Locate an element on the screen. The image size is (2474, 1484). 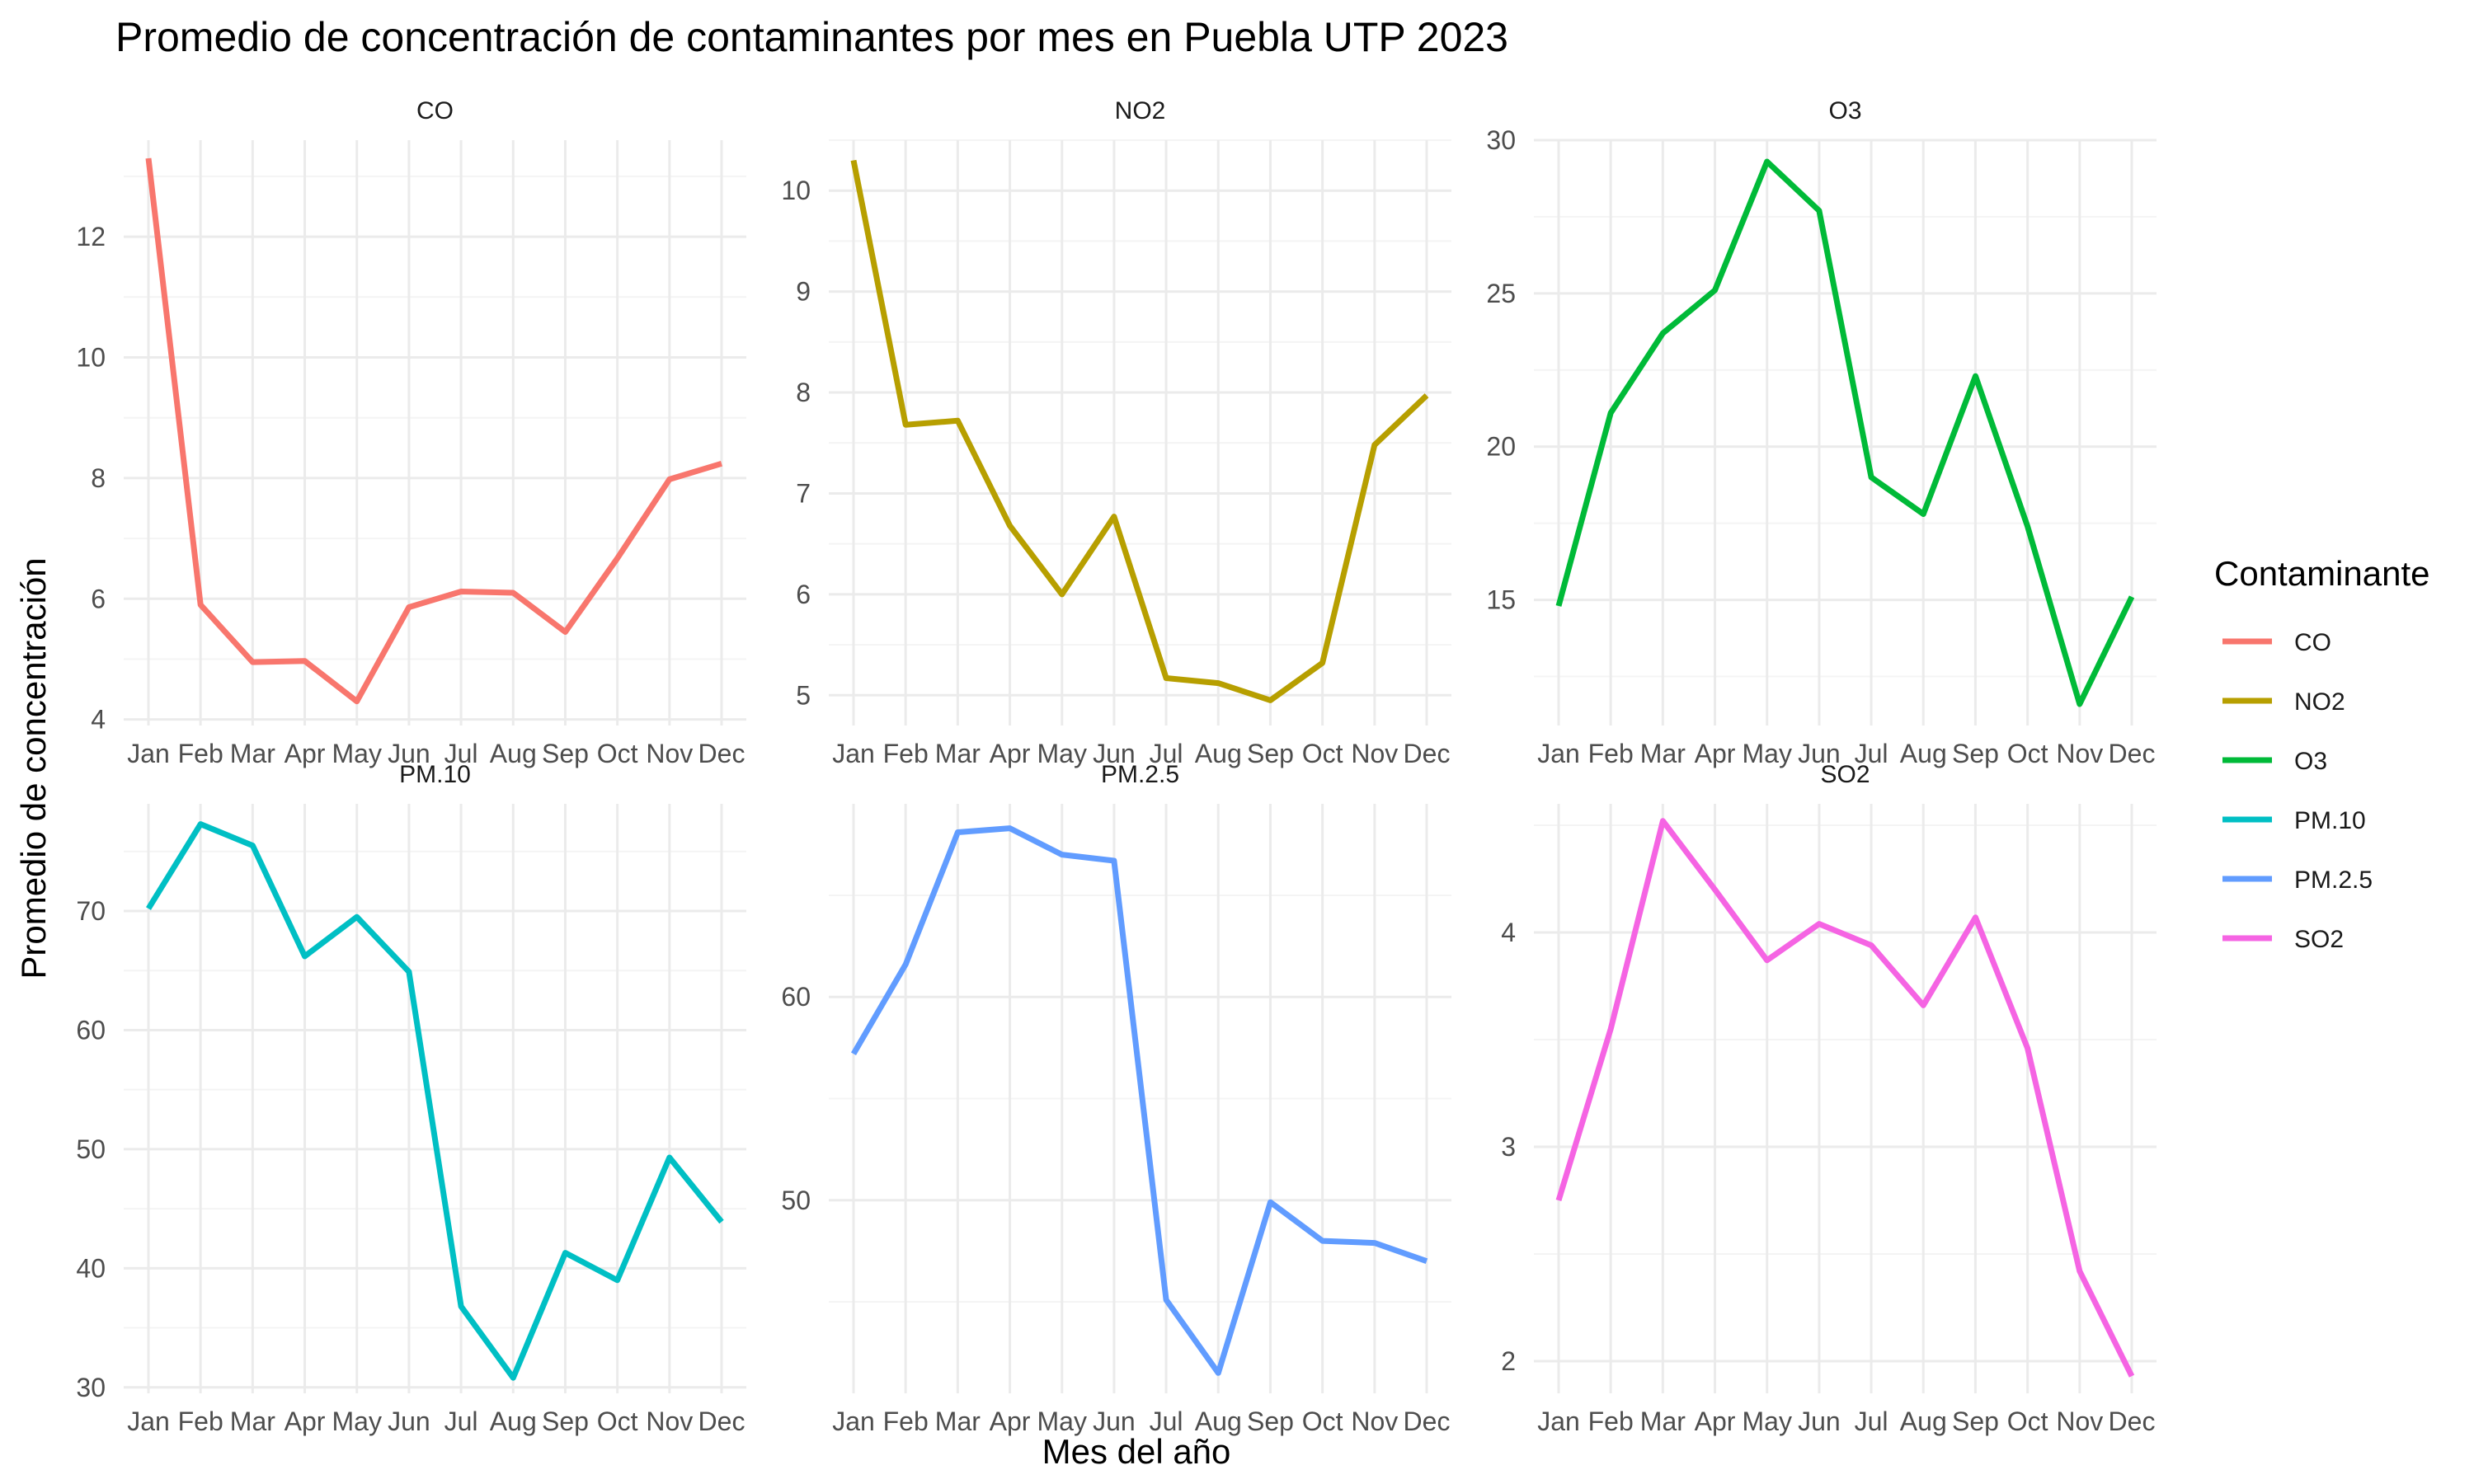
y-tick-label: 12 is located at coordinates (91, 236).